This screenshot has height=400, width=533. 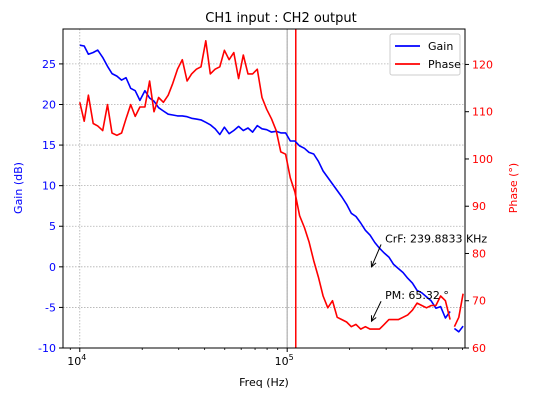 I want to click on annotations: CrF: 239.8833 KHz PM: 65.32 °, so click(x=428, y=277).